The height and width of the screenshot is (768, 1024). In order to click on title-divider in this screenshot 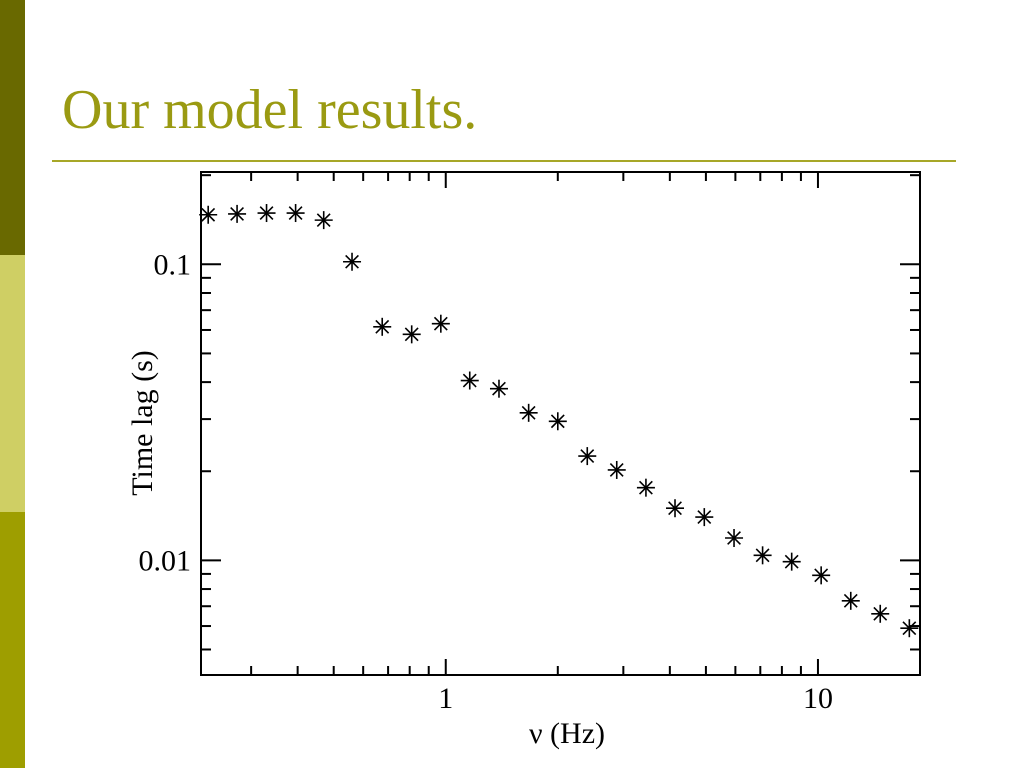, I will do `click(504, 161)`.